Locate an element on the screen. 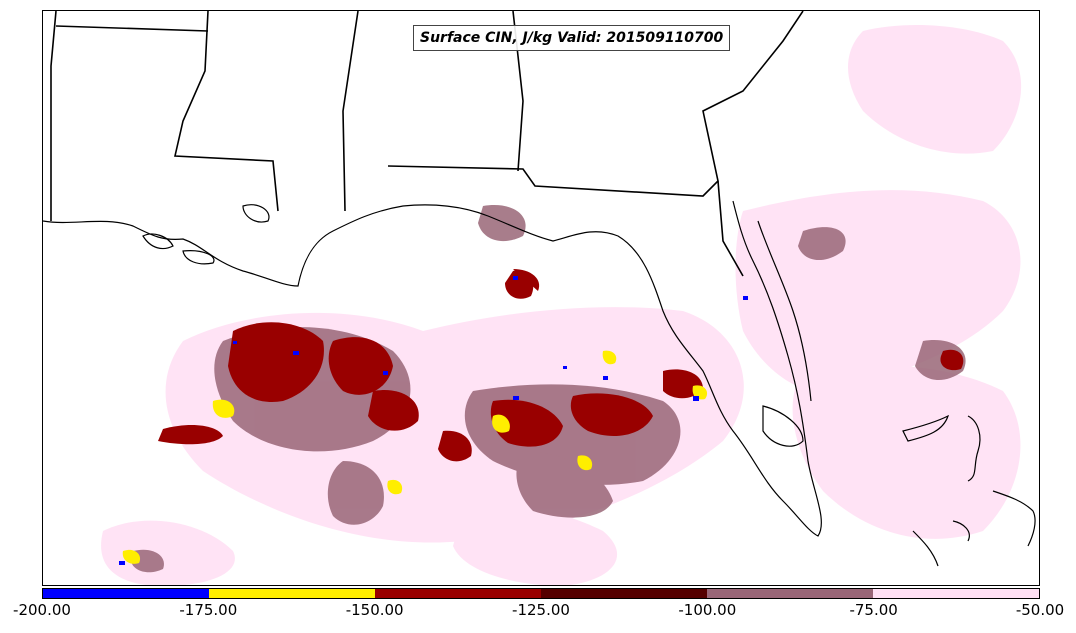  colorbar-tick-label: -125.00 is located at coordinates (541, 610).